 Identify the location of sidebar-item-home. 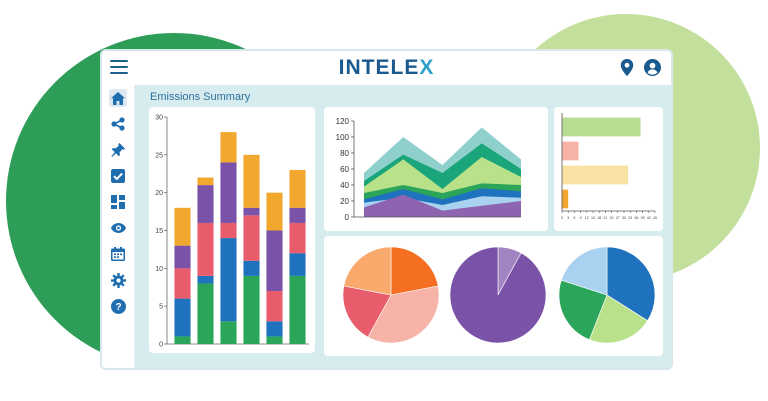
(118, 98).